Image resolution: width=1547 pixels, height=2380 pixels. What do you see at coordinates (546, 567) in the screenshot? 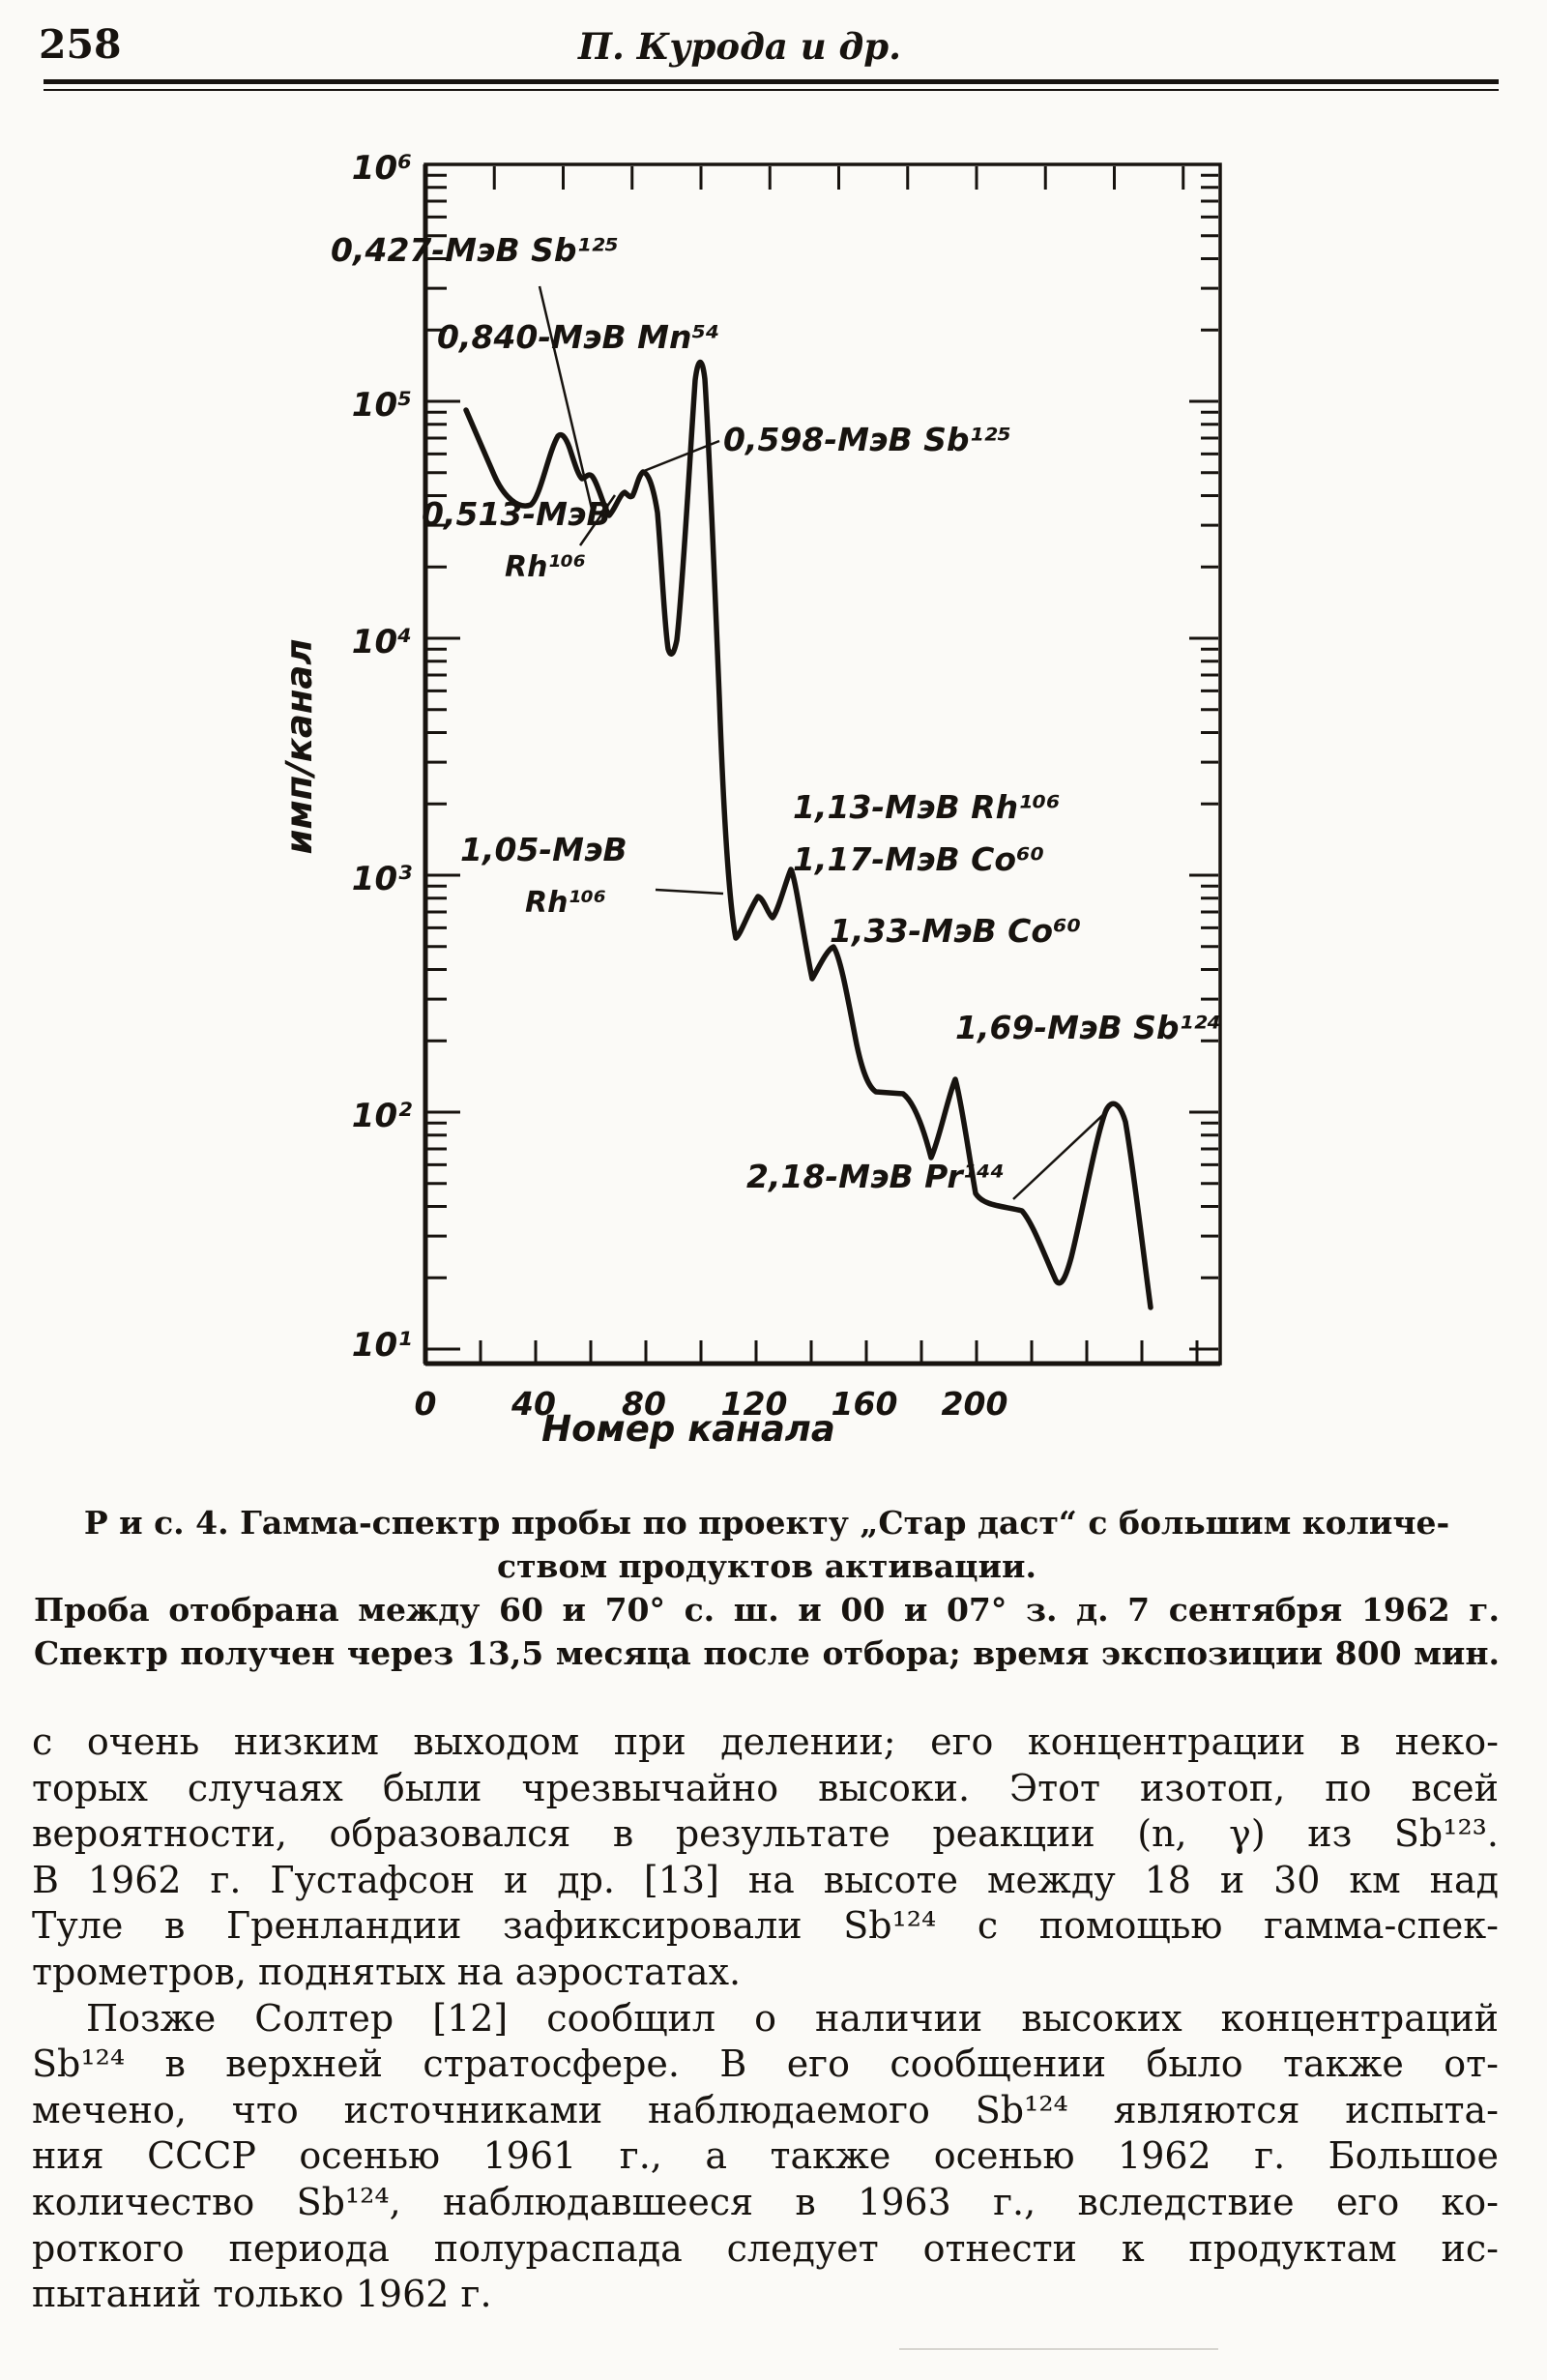
I see `peak-label-513-line2: Rh¹⁰⁶` at bounding box center [546, 567].